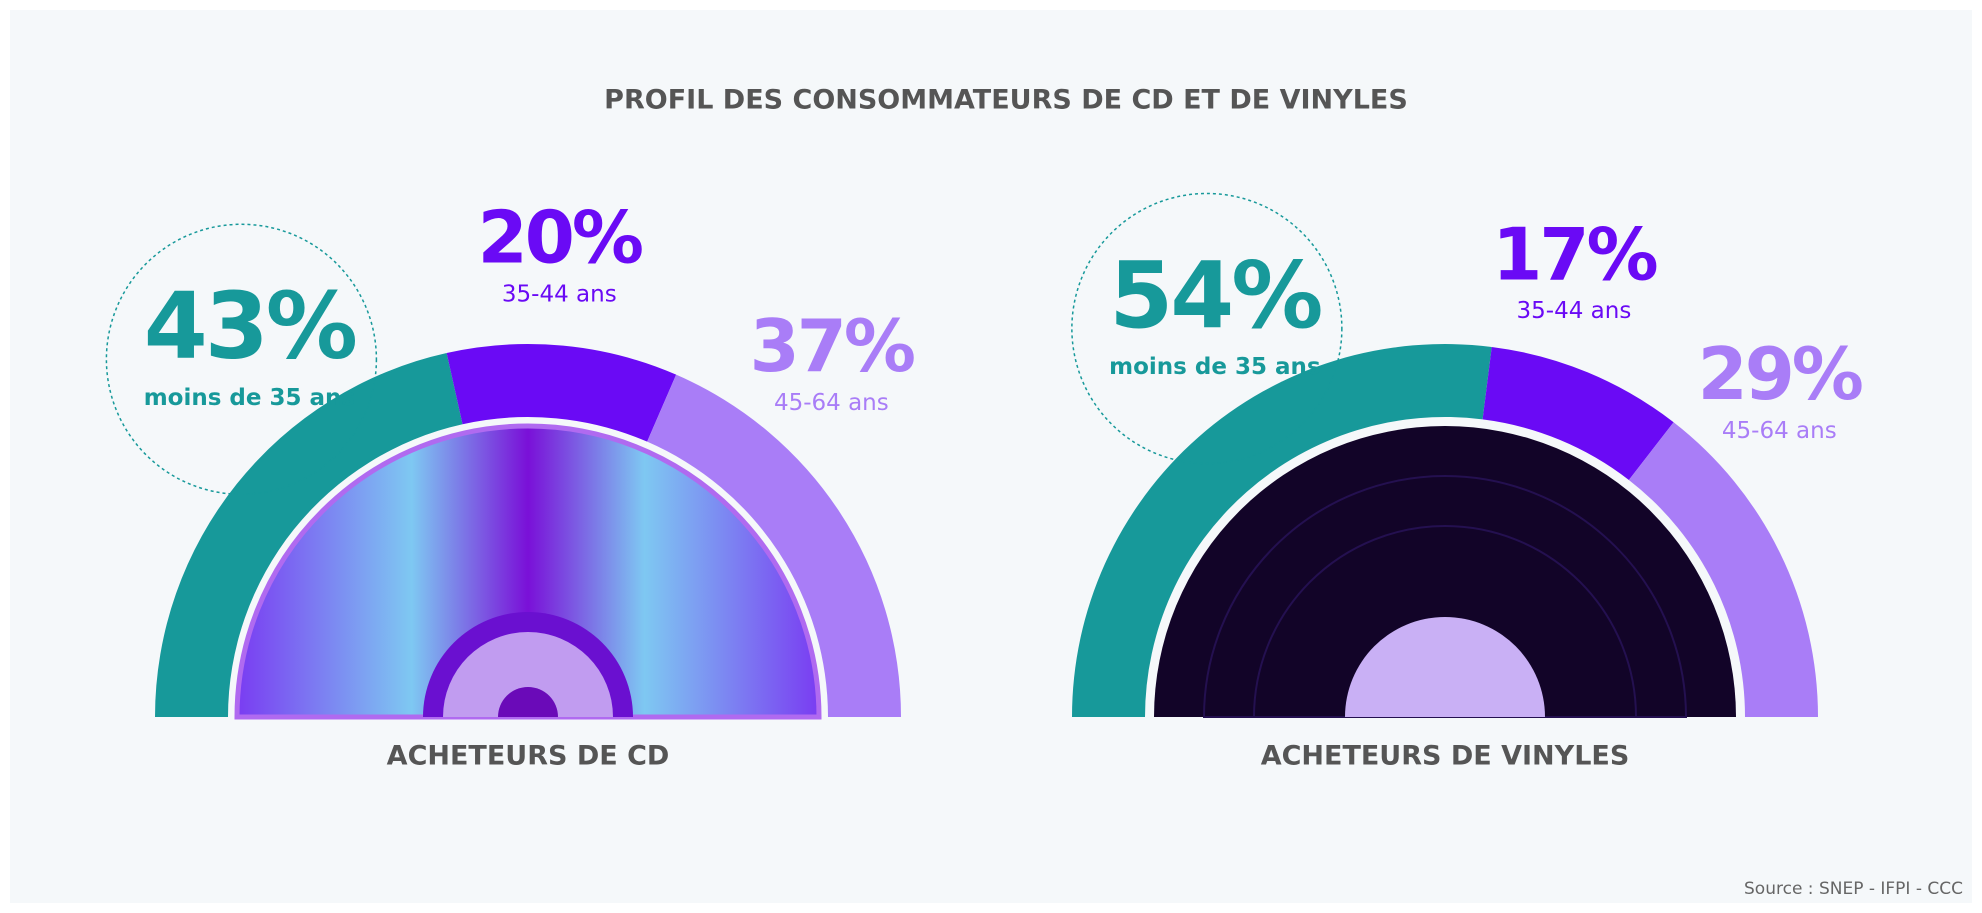 This screenshot has width=1982, height=913. I want to click on value-label: 37%, so click(832, 346).